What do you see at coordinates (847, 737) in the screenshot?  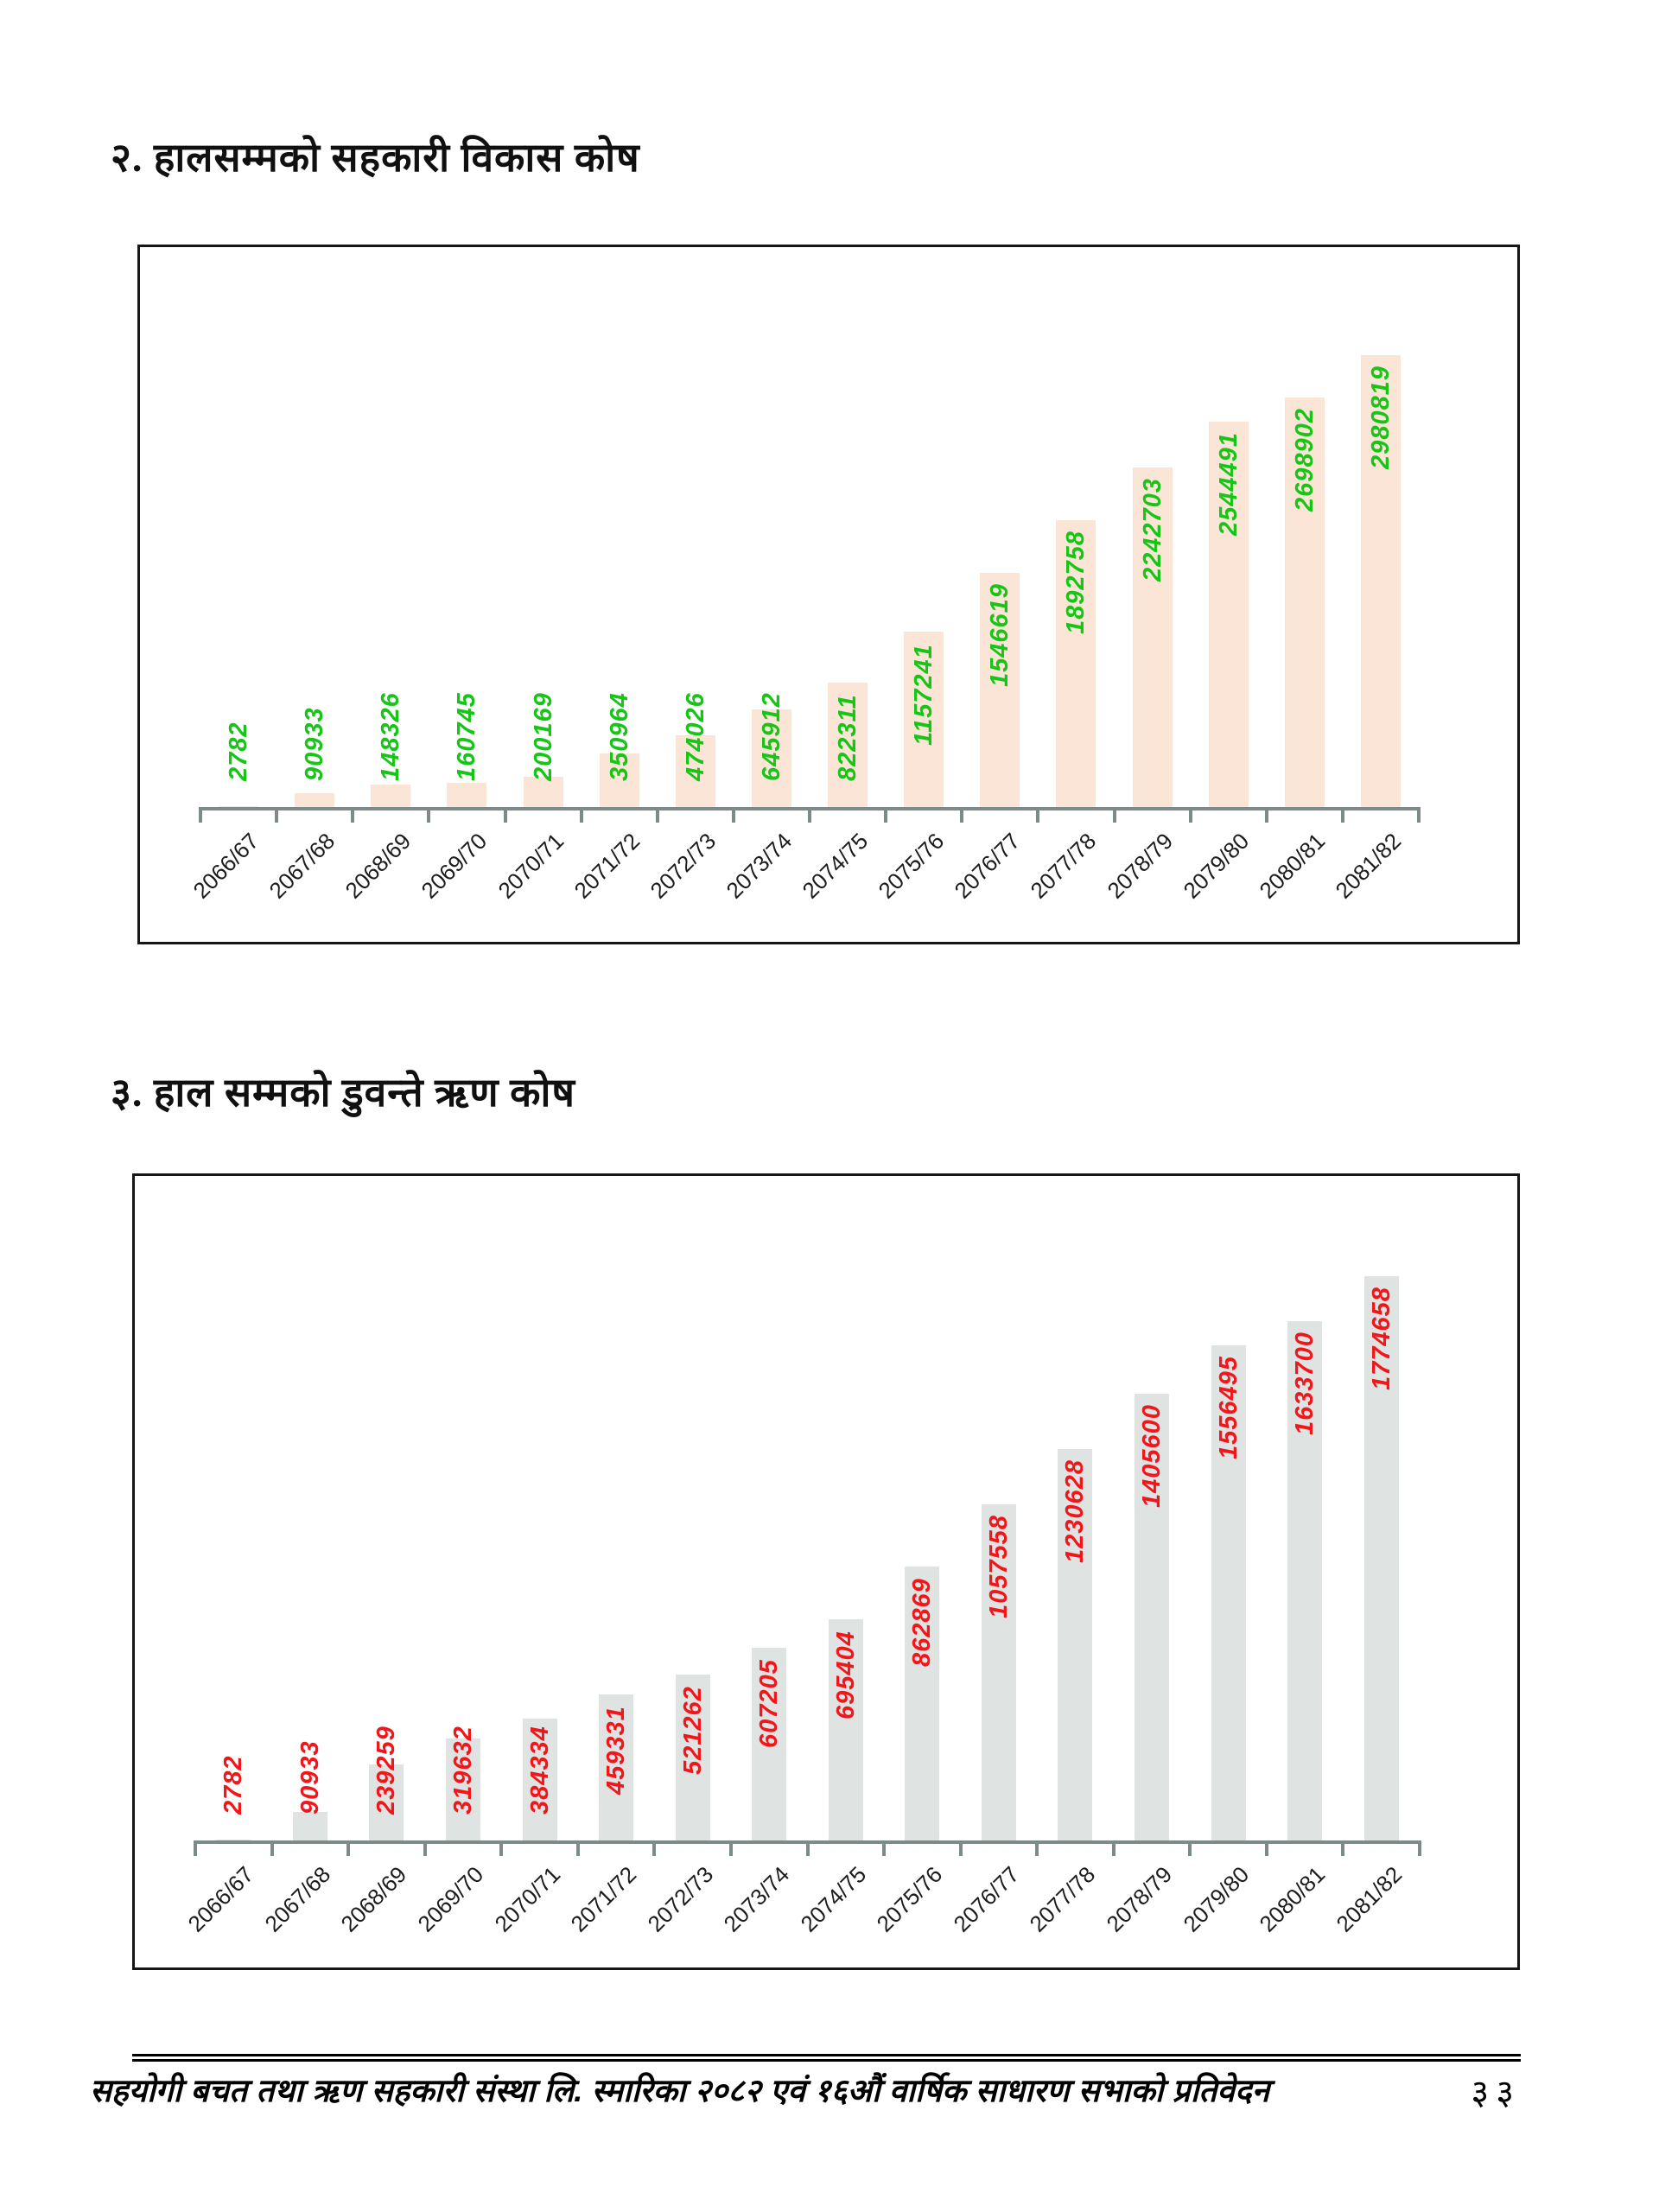 I see `bar-value-label: 822311` at bounding box center [847, 737].